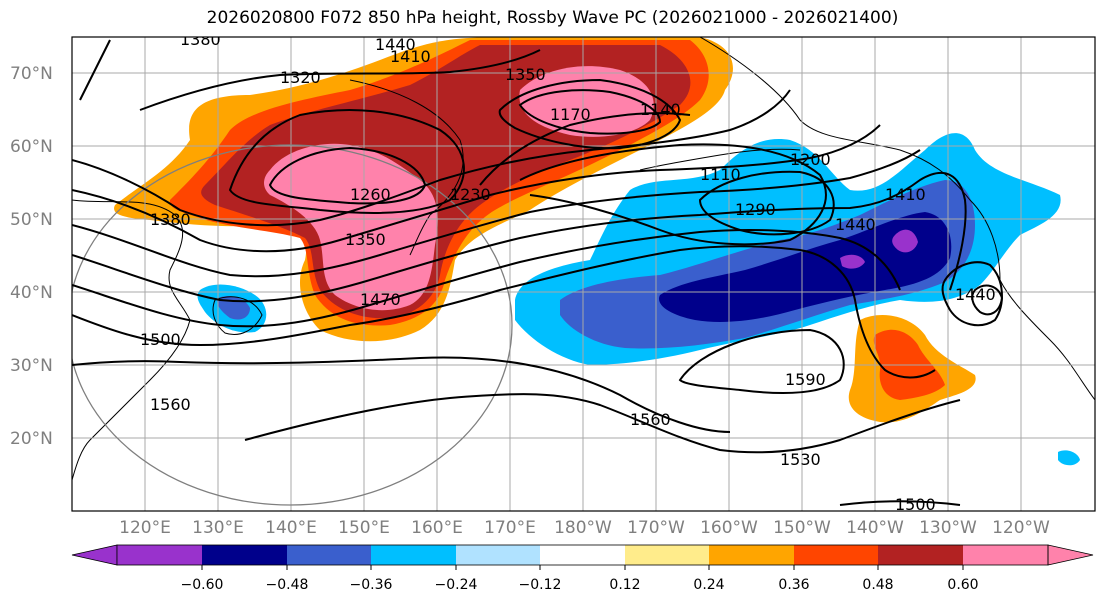  I want to click on colorbar-tick-label: −0.24, so click(456, 585).